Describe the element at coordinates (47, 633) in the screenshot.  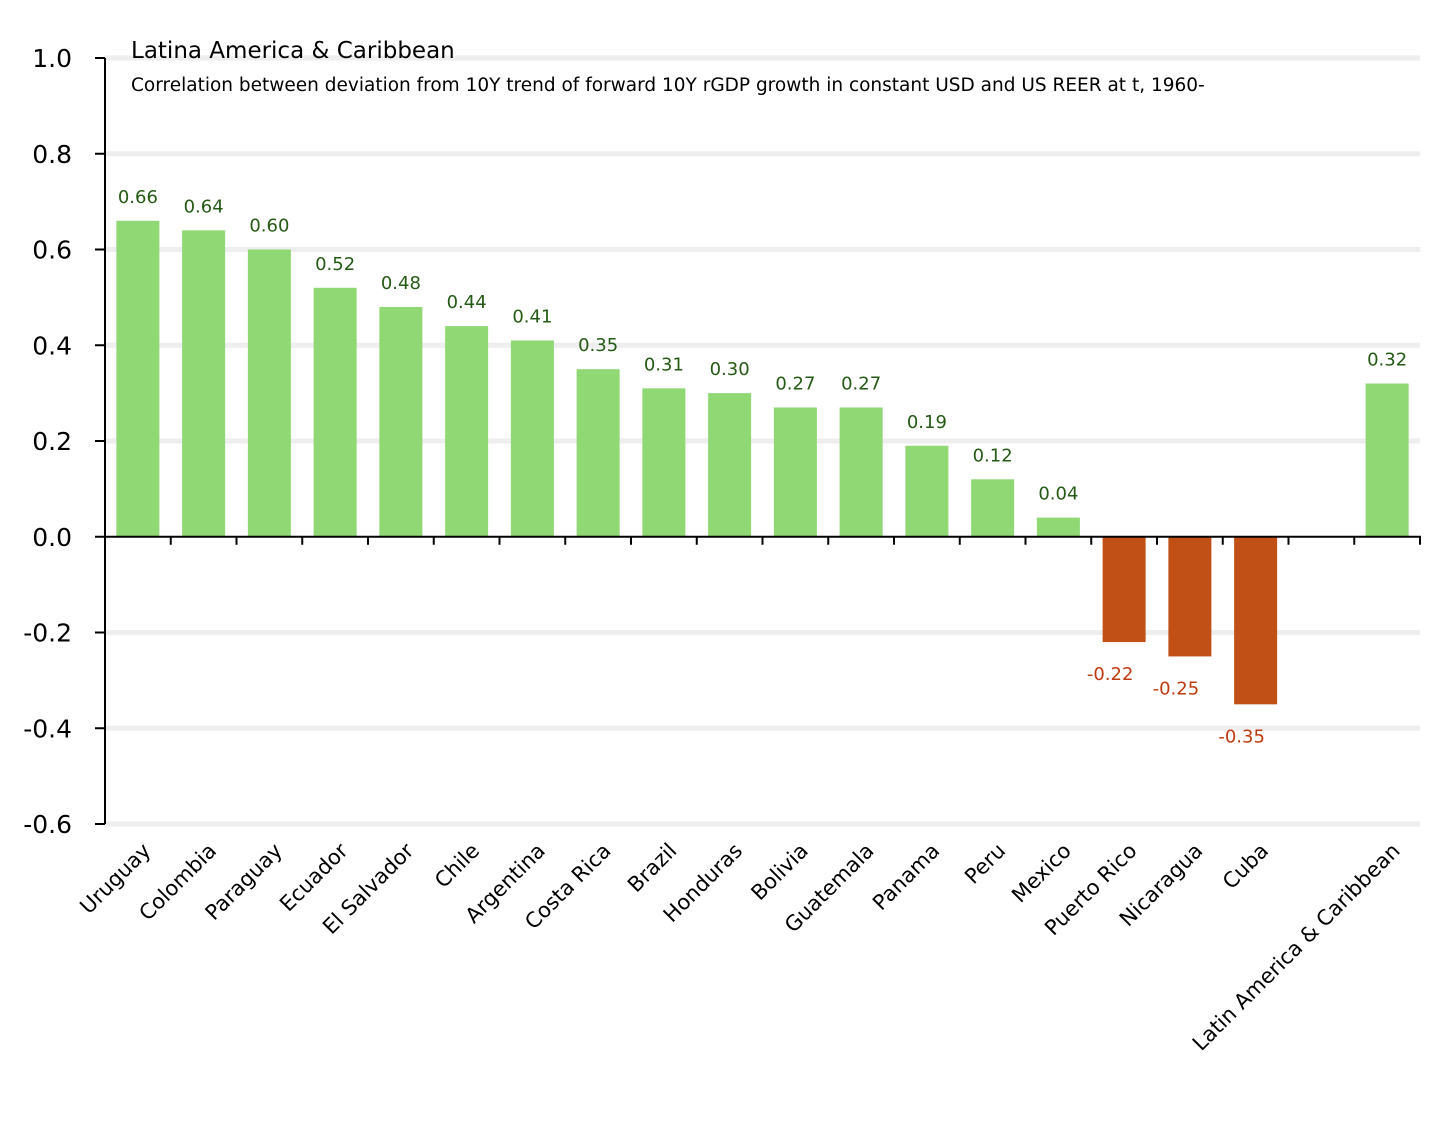
I see `y-tick-label: -0.2` at that location.